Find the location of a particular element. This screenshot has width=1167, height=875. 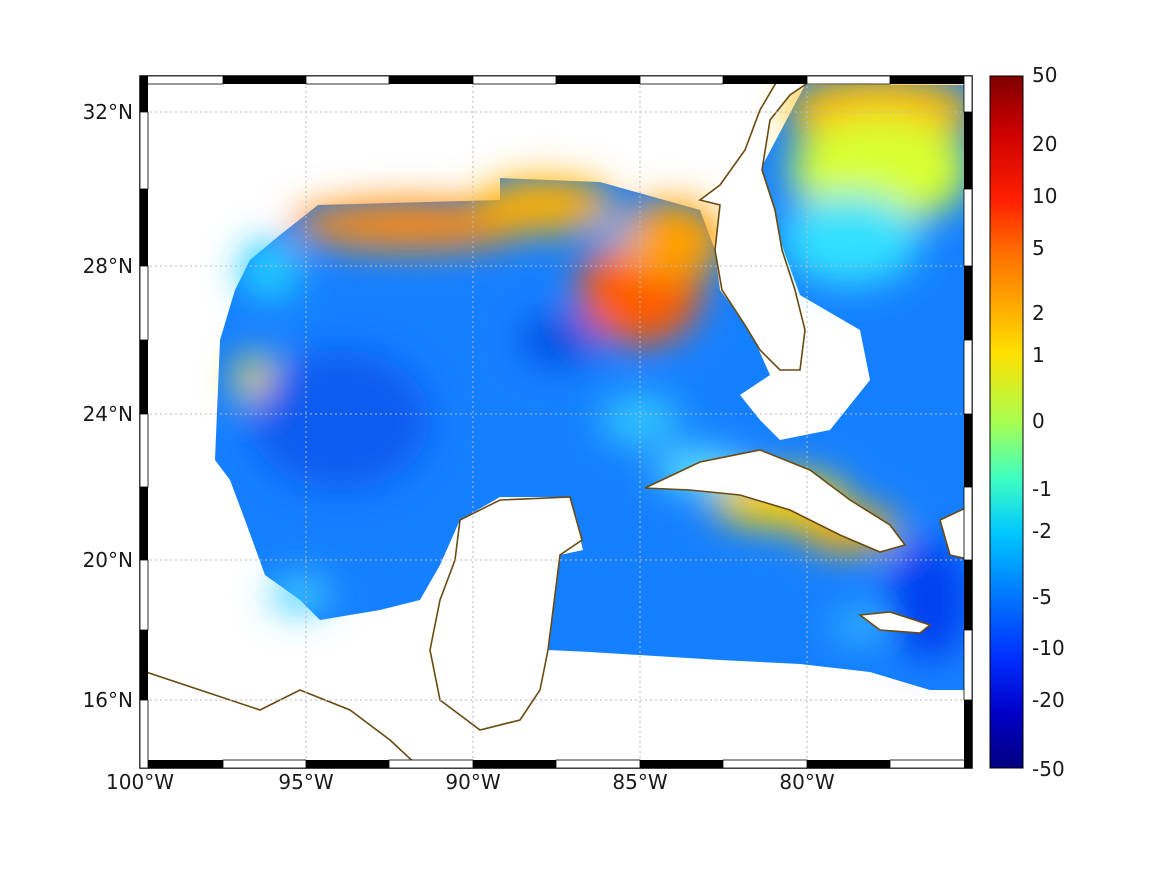

colorbar-tick-label: -50 is located at coordinates (1048, 769).